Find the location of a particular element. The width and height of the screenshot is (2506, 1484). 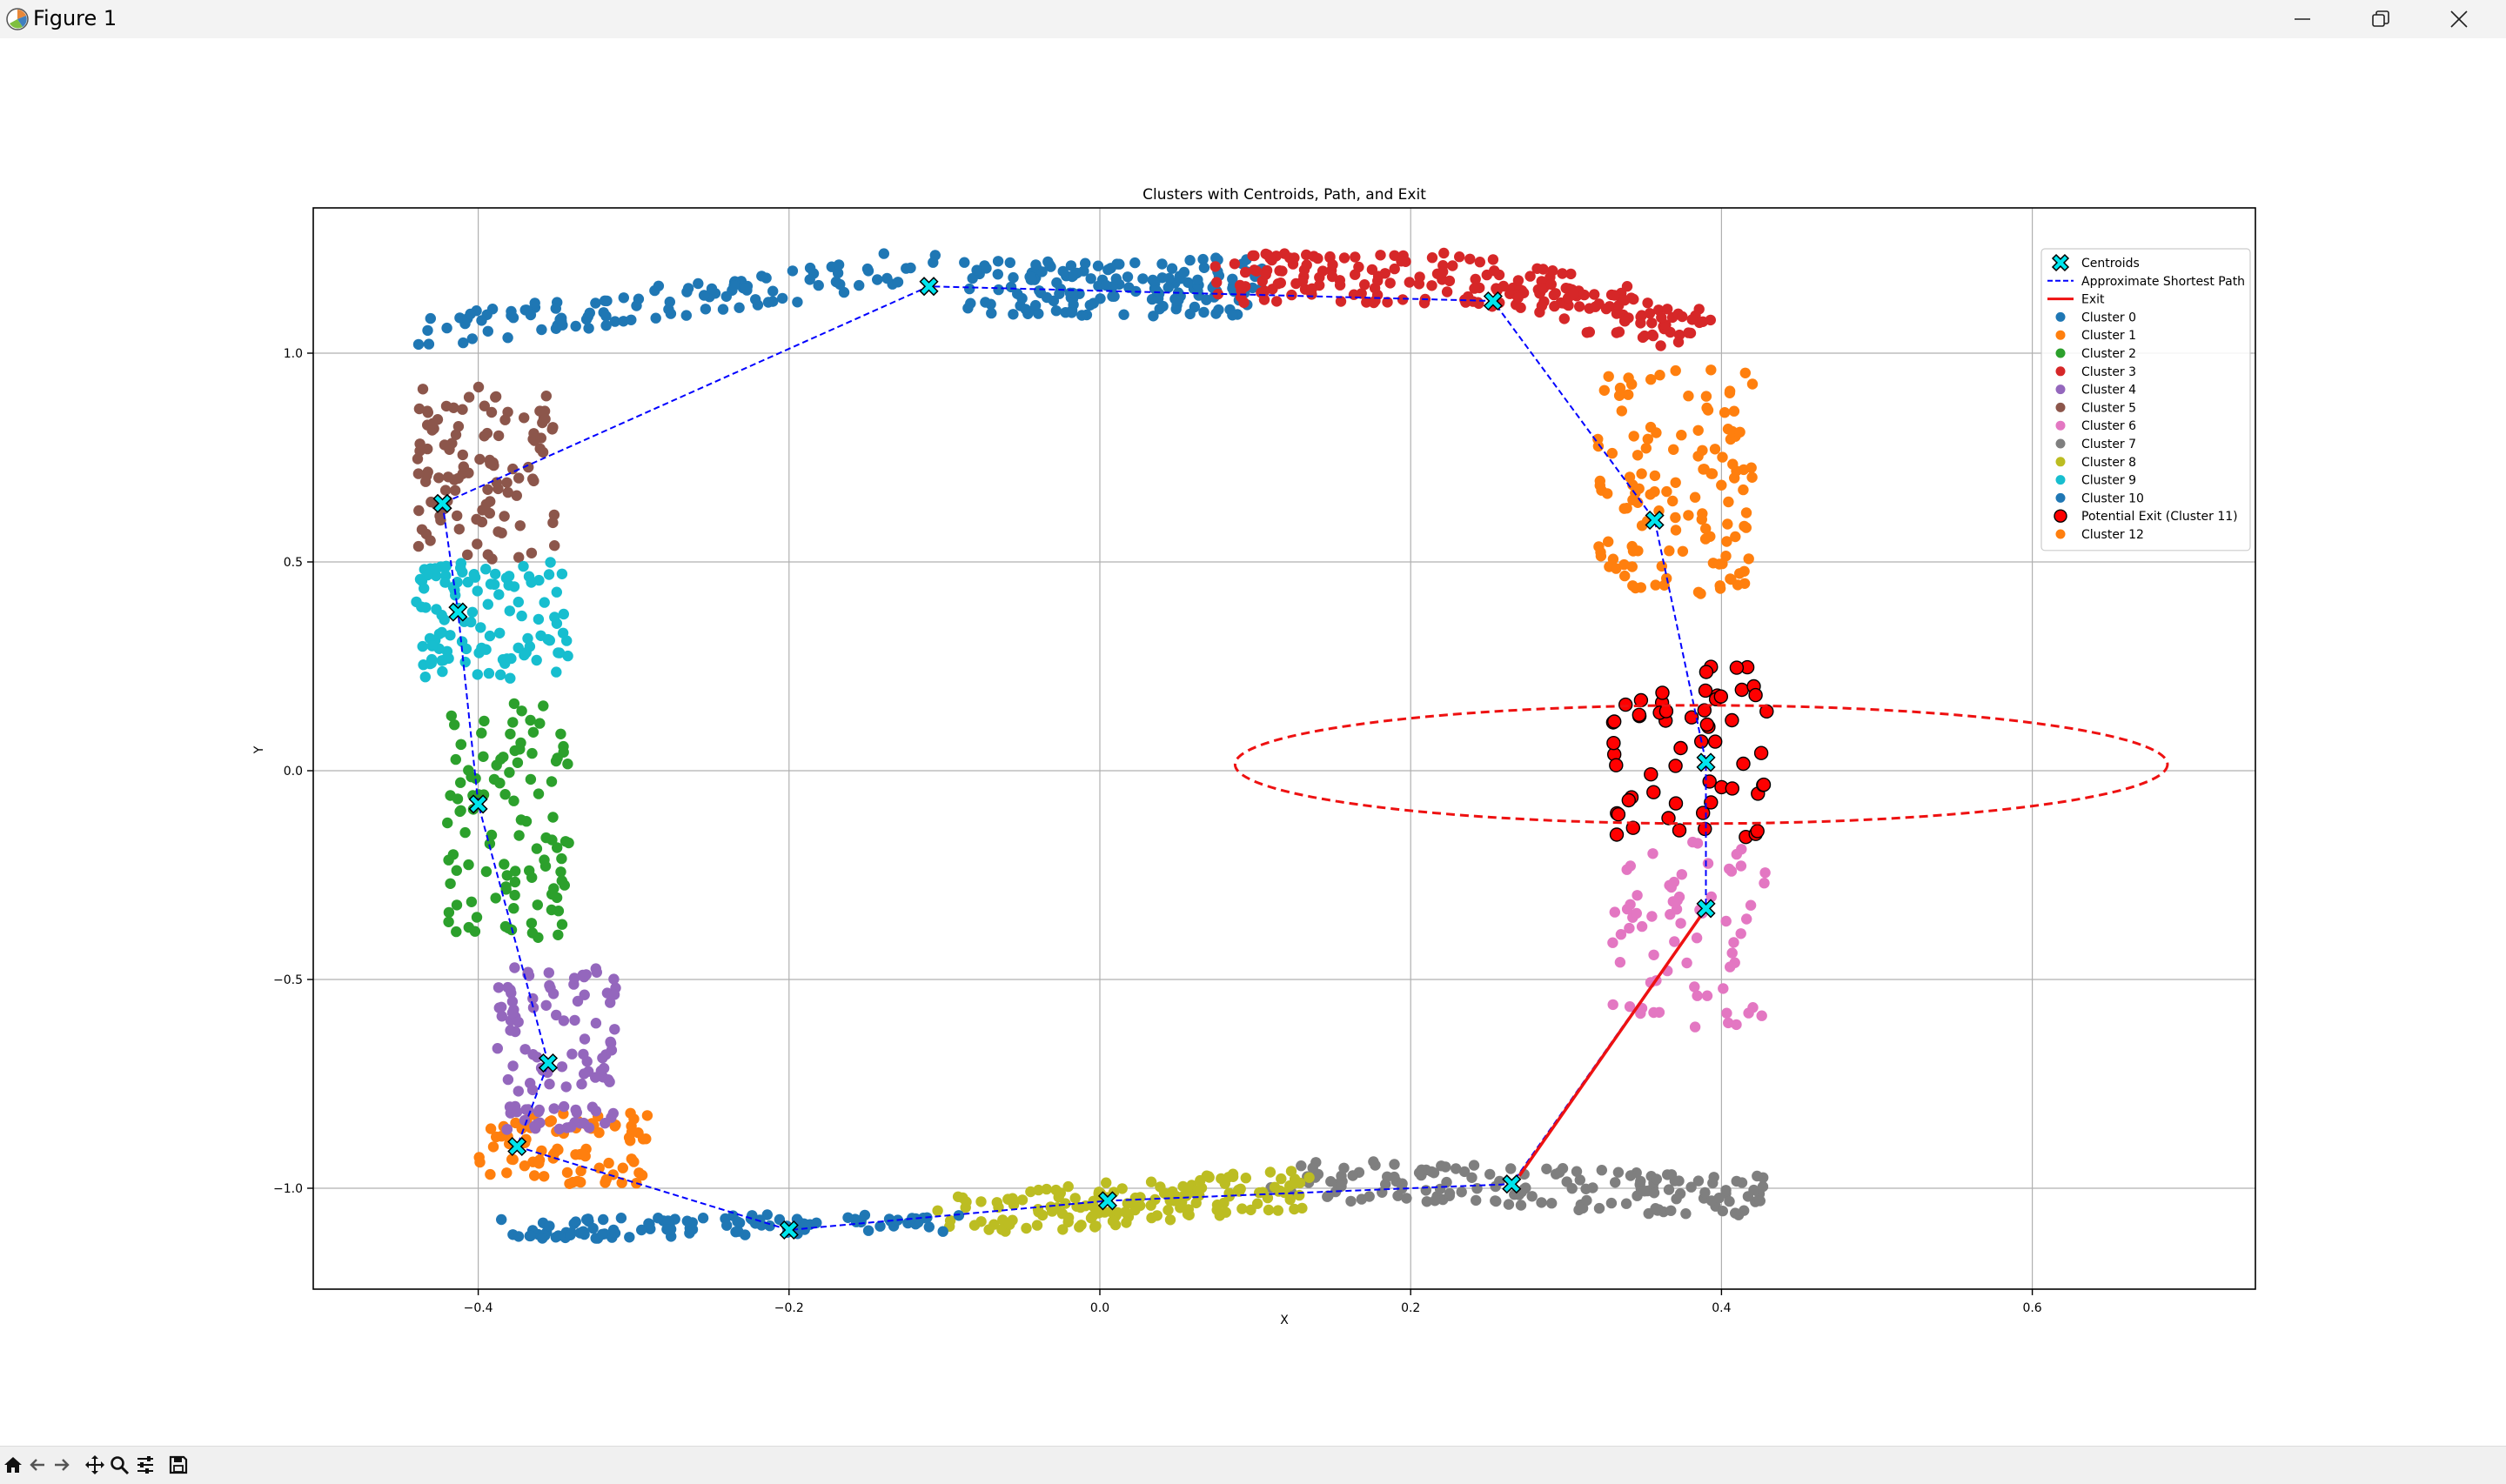

forward-button is located at coordinates (61, 1465).